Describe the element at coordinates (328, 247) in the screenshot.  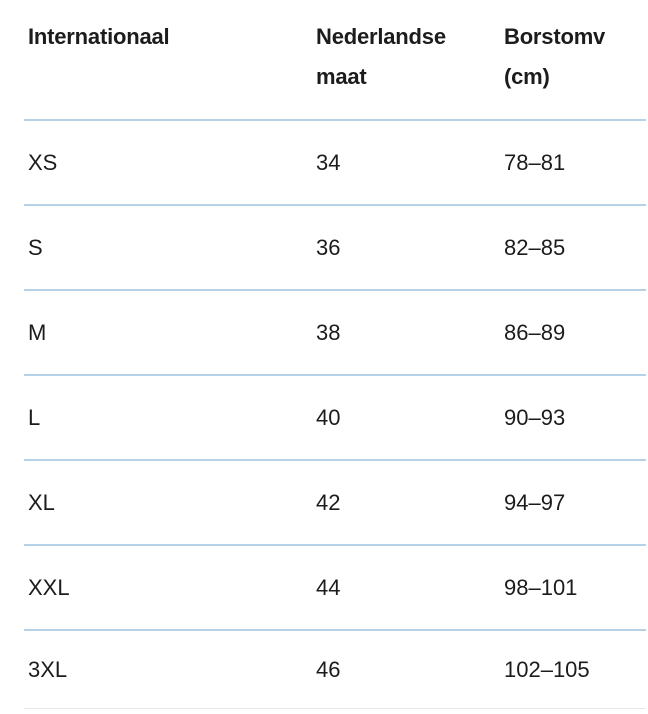
I see `cell-dutch-size: 36` at that location.